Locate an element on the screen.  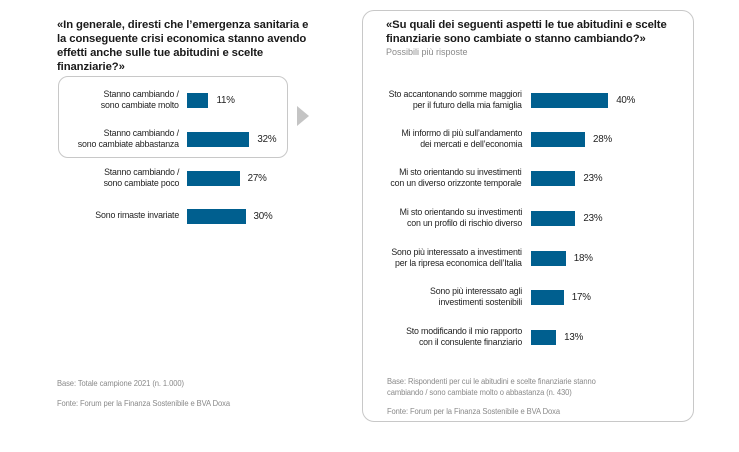
category-label-line: con un diverso orizzonte temporale is located at coordinates (456, 183).